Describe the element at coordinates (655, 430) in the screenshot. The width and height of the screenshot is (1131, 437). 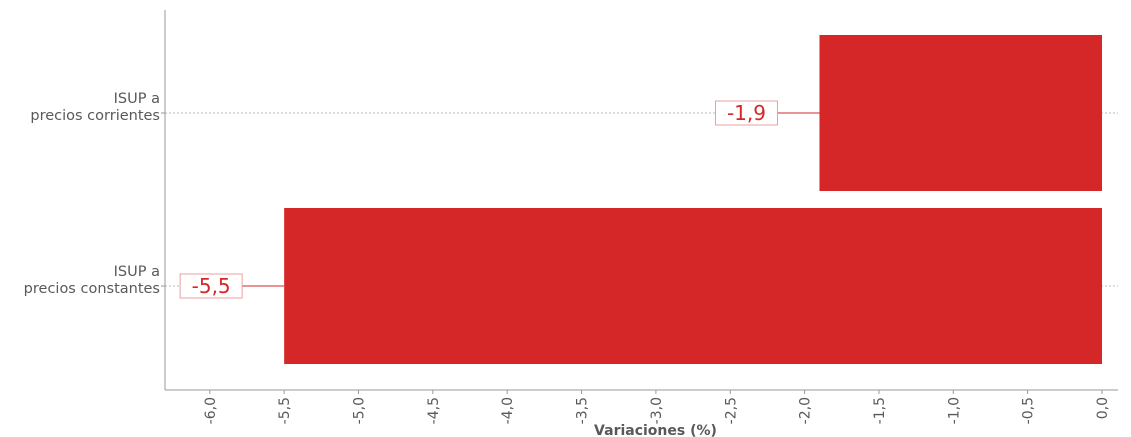
I see `x-axis-title: Variaciones (%)` at that location.